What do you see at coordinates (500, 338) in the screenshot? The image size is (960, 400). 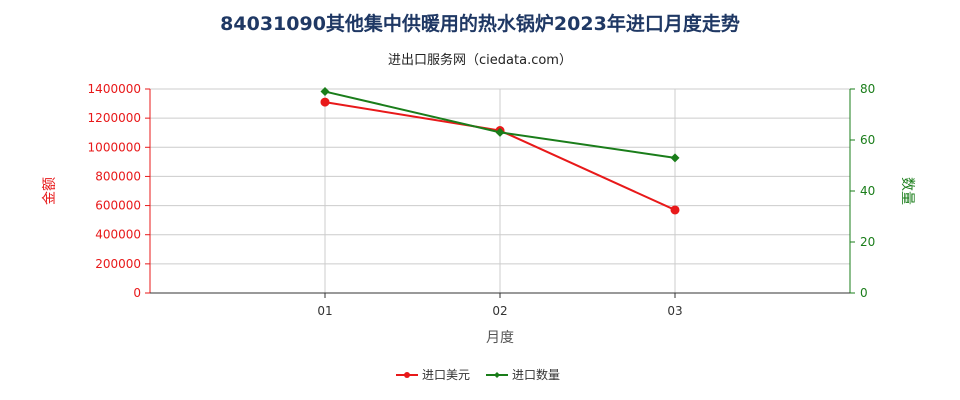 I see `x-axis-label: 月度` at bounding box center [500, 338].